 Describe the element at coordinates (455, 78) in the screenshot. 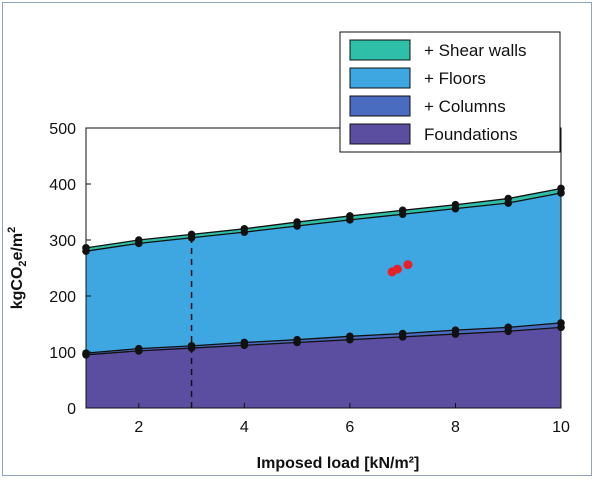

I see `legend-label-1: + Floors` at that location.